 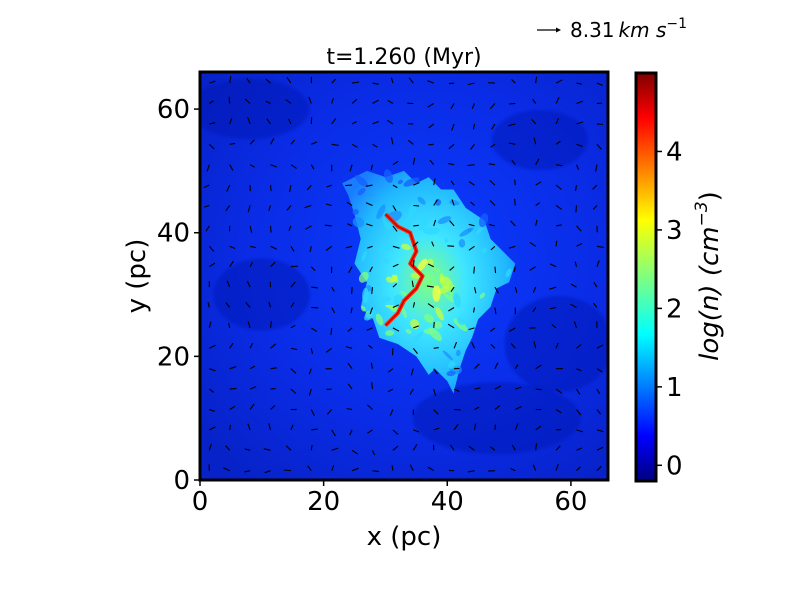 I want to click on y-tick-label: 40, so click(x=173, y=234).